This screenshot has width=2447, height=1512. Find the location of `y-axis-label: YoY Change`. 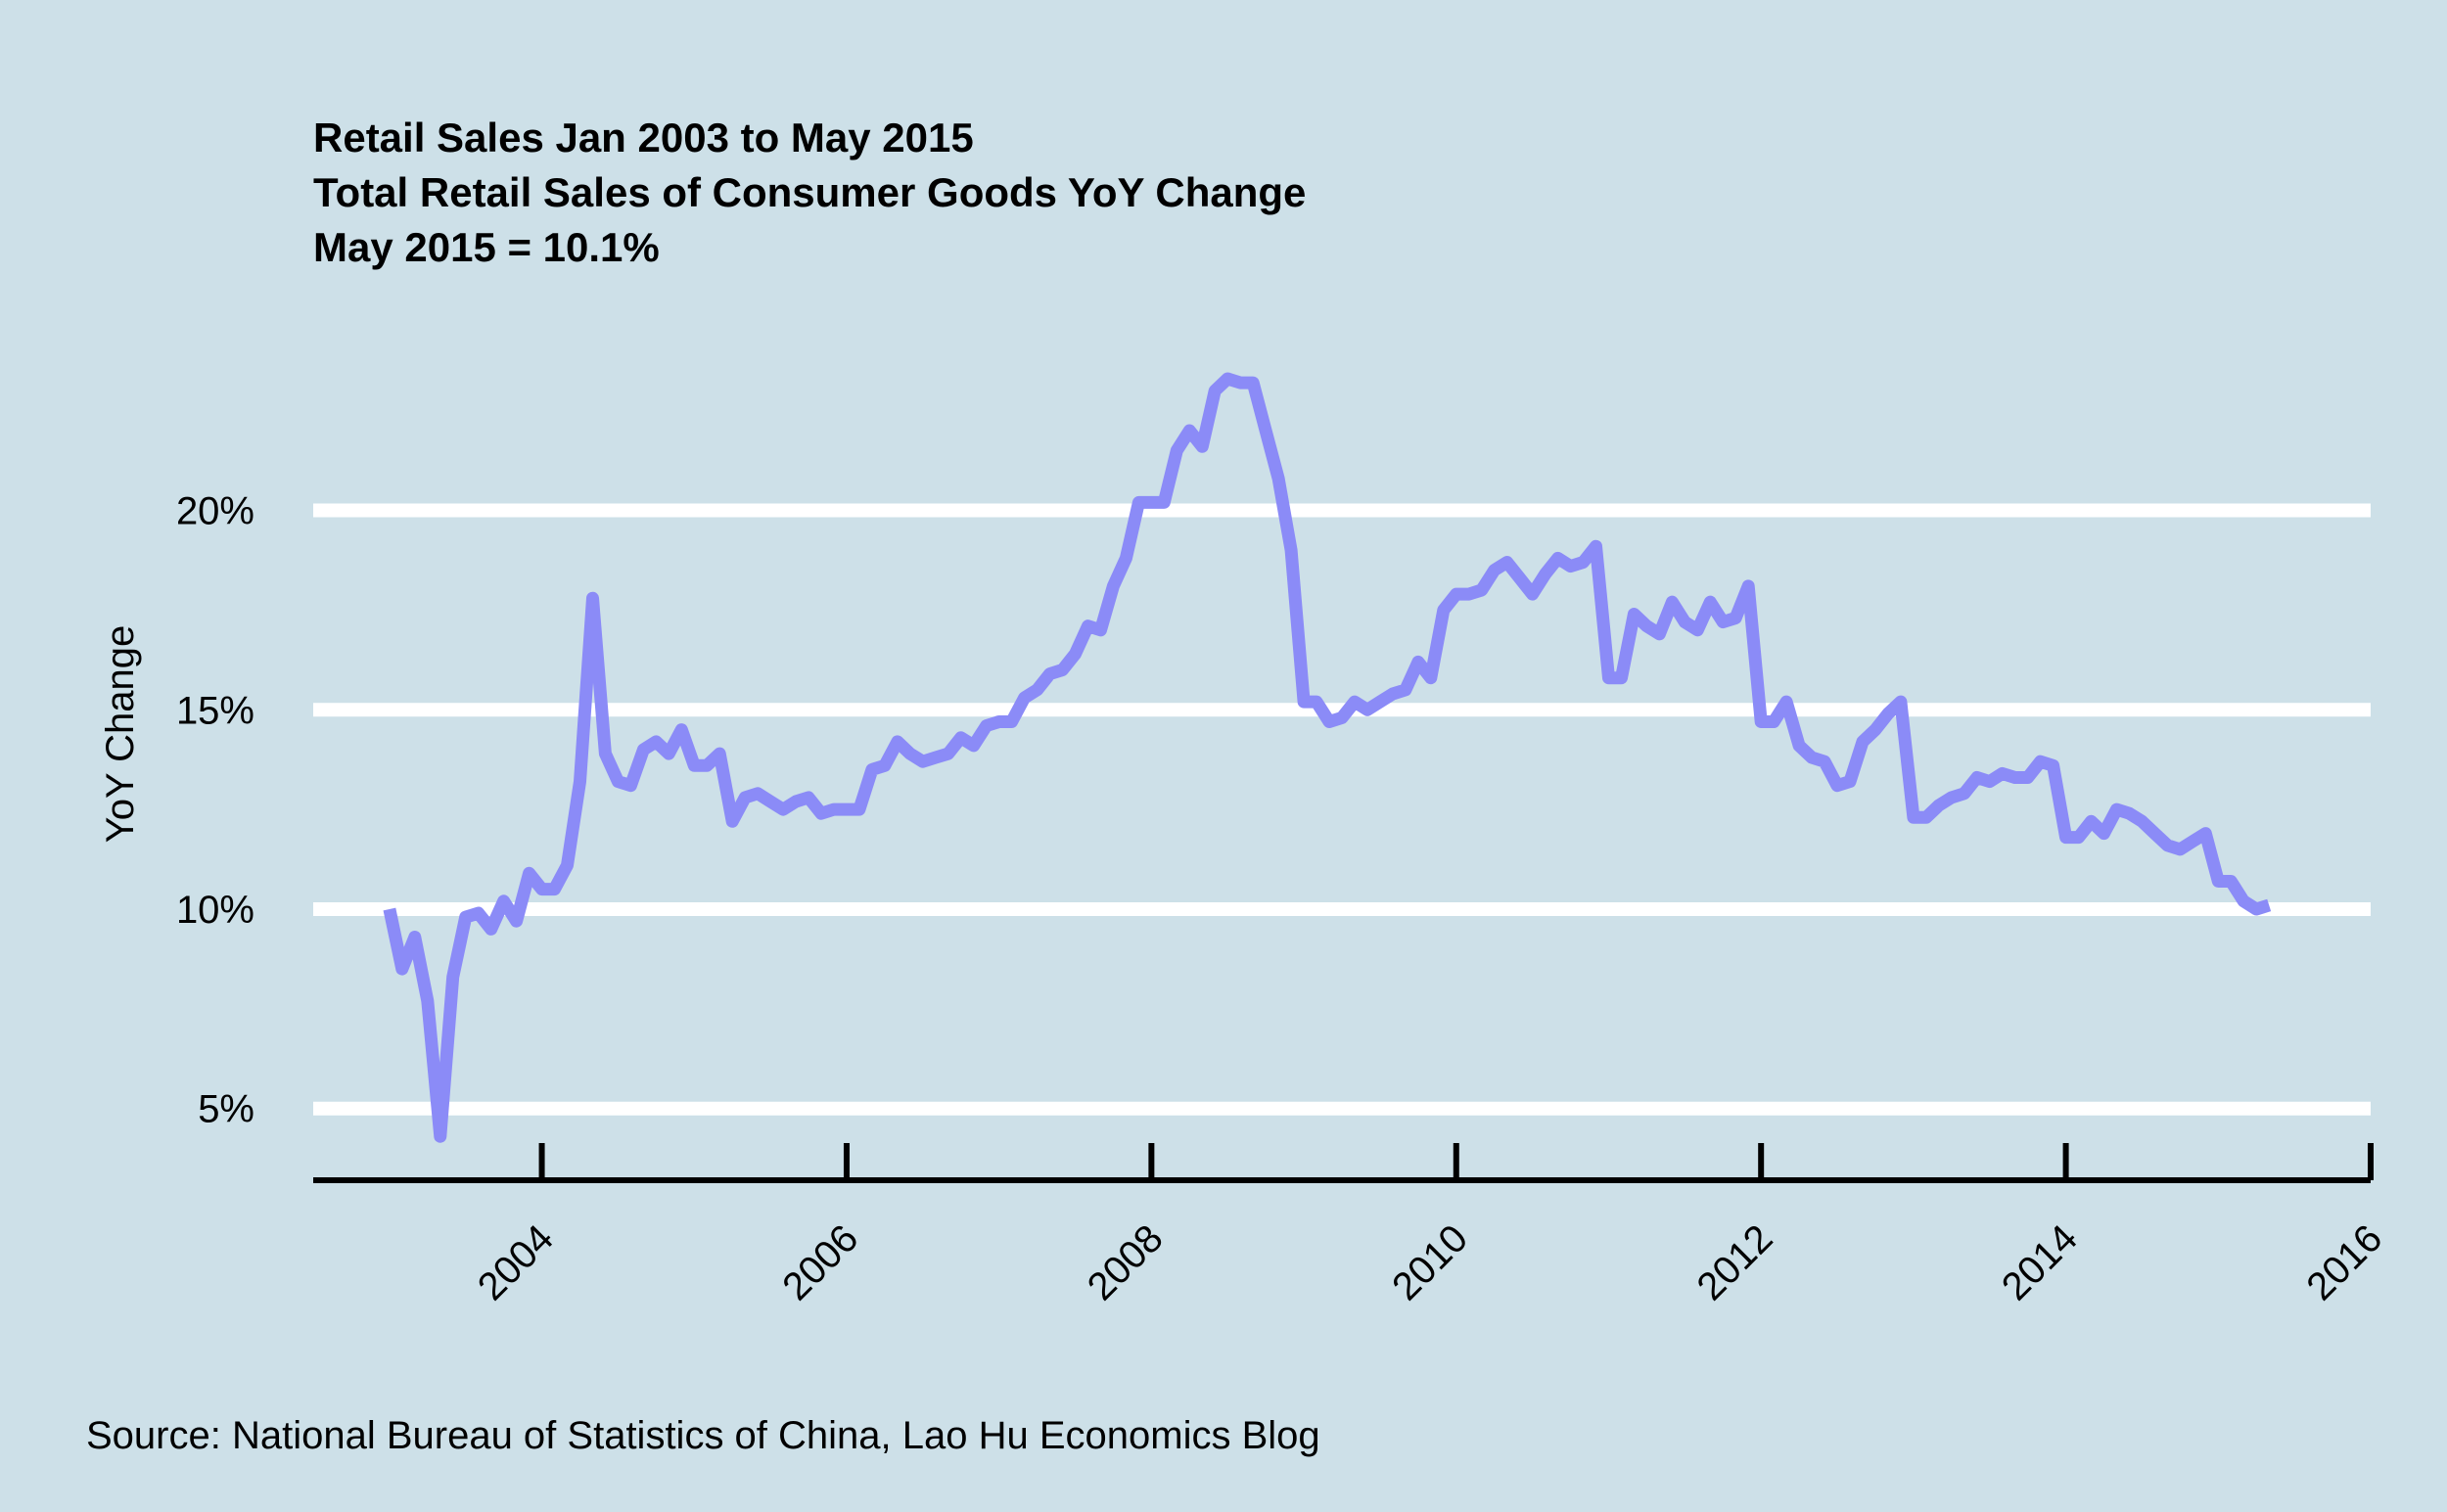

y-axis-label: YoY Change is located at coordinates (120, 734).